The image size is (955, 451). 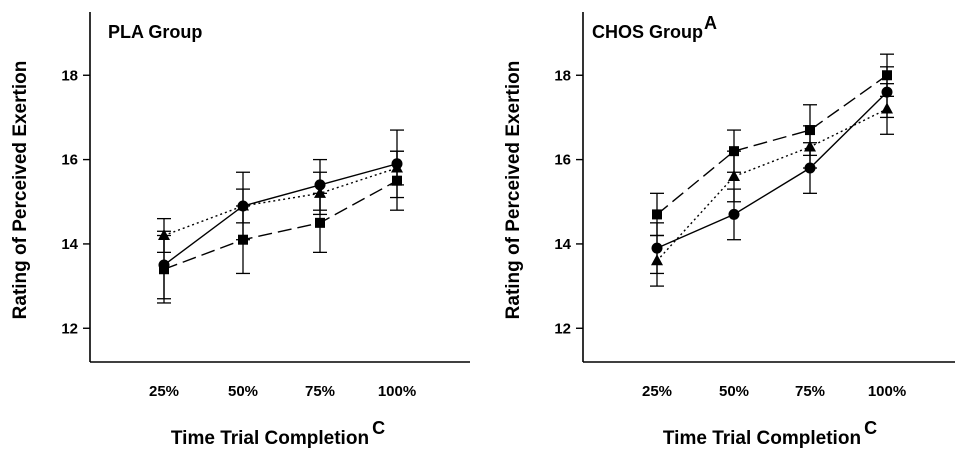 I want to click on panel-title-text: CHOS Group, so click(x=647, y=32).